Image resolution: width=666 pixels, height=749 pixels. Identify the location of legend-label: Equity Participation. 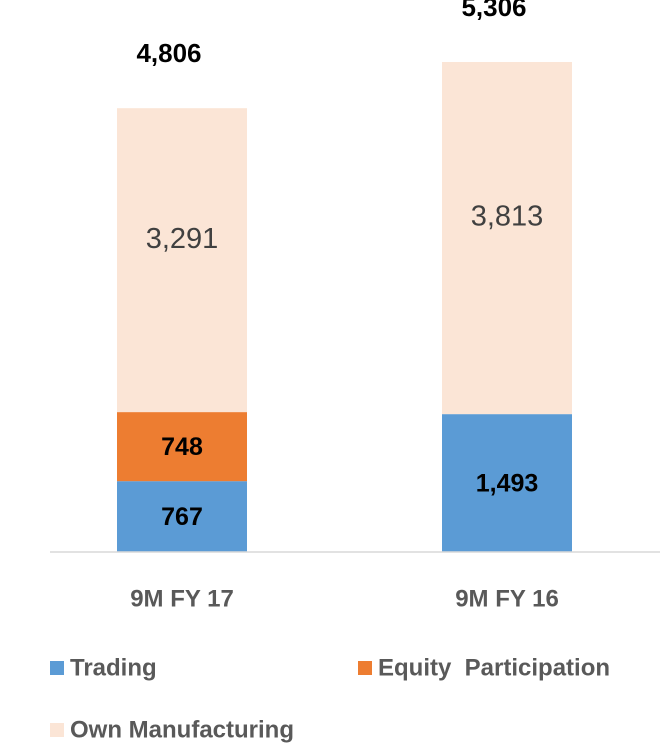
(494, 667).